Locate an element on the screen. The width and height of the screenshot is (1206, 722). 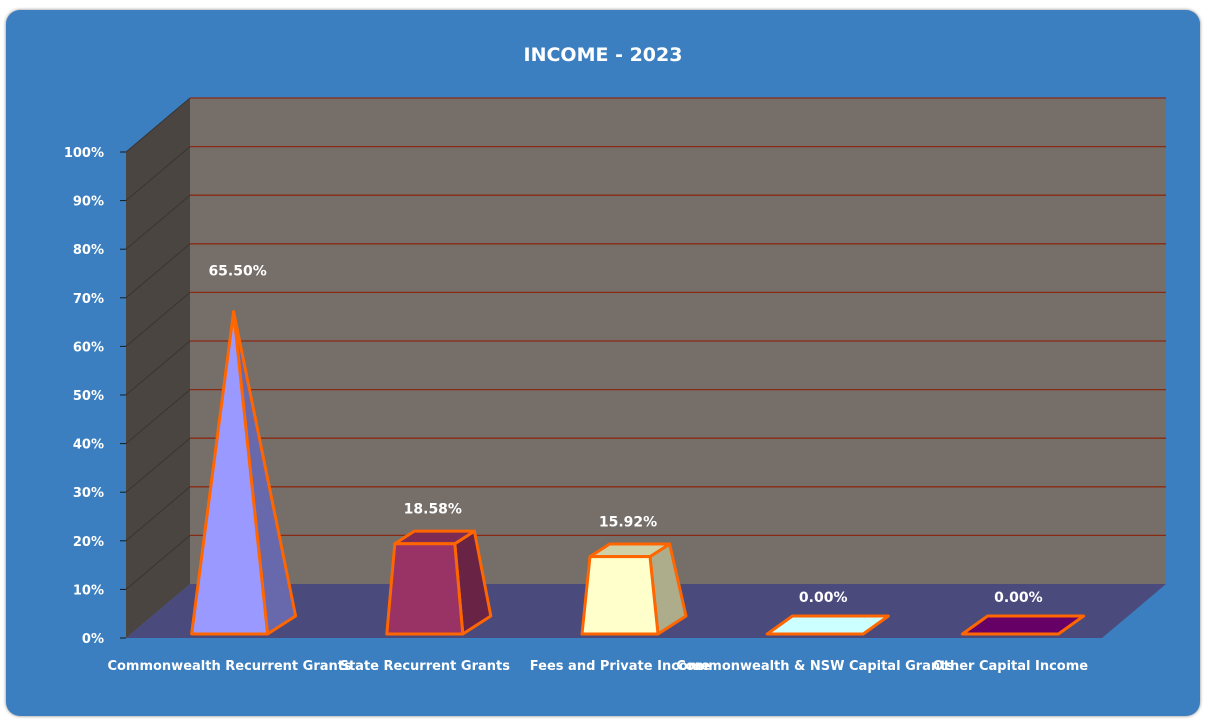
x-tick-label: Other Capital Income is located at coordinates (1011, 666).